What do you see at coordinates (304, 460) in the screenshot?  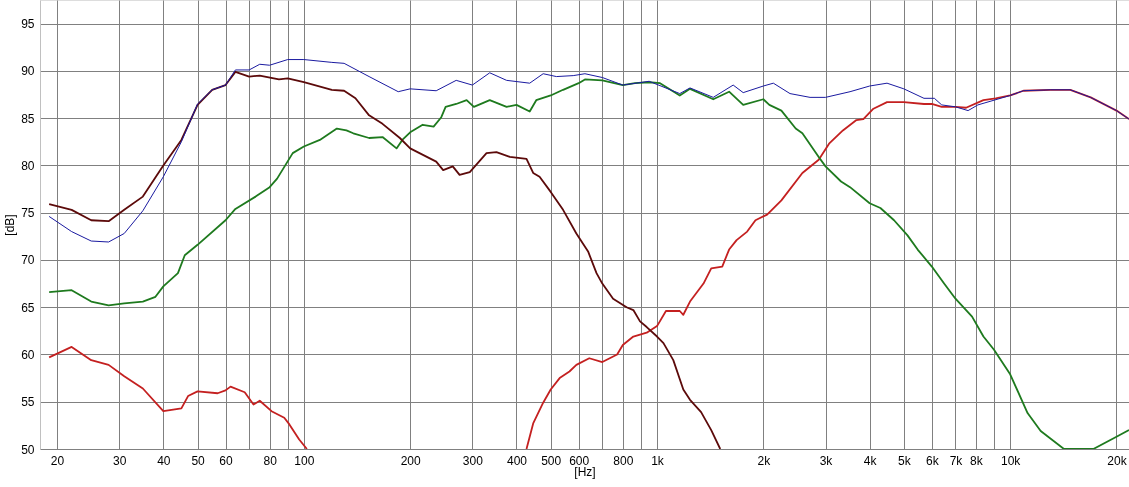 I see `x-tick-label: 100` at bounding box center [304, 460].